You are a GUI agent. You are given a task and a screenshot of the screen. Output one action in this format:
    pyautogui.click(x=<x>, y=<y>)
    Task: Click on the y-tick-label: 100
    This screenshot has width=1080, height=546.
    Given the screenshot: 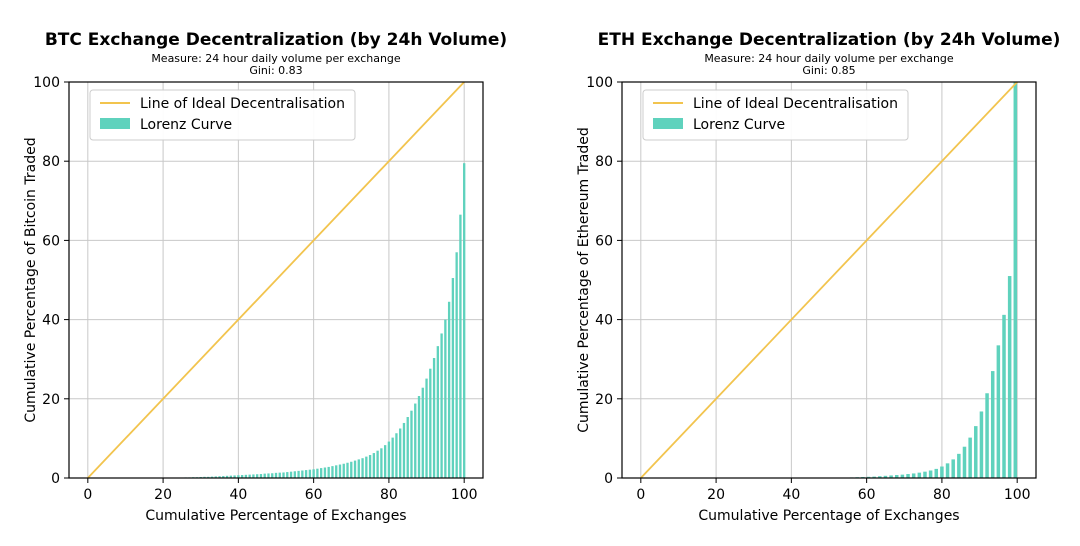 What is the action you would take?
    pyautogui.click(x=46, y=83)
    